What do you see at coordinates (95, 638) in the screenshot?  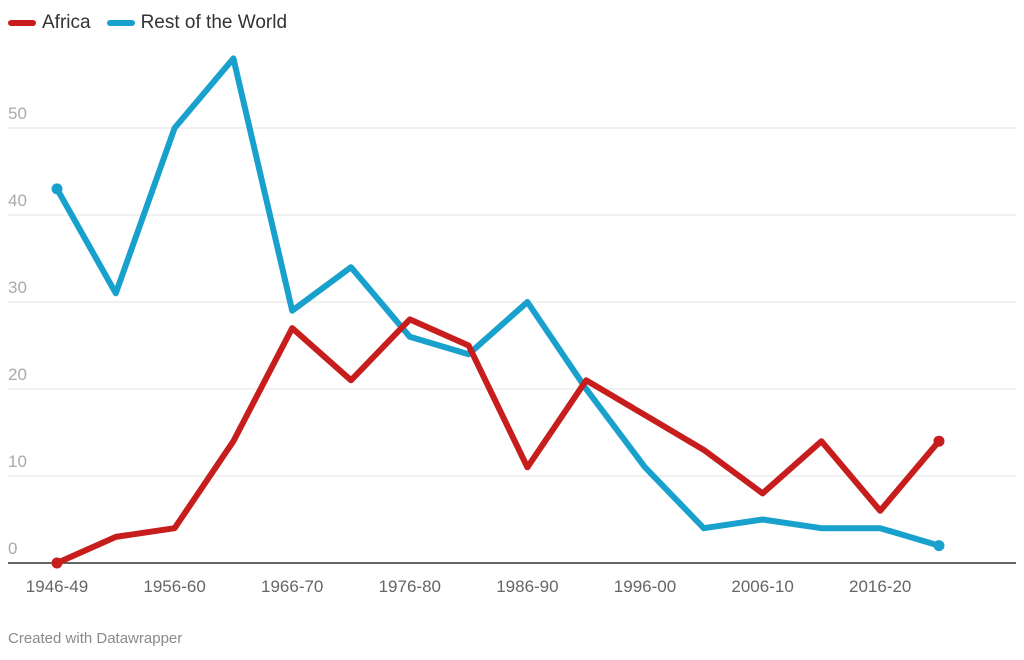 I see `footer-credit: Created with Datawrapper` at bounding box center [95, 638].